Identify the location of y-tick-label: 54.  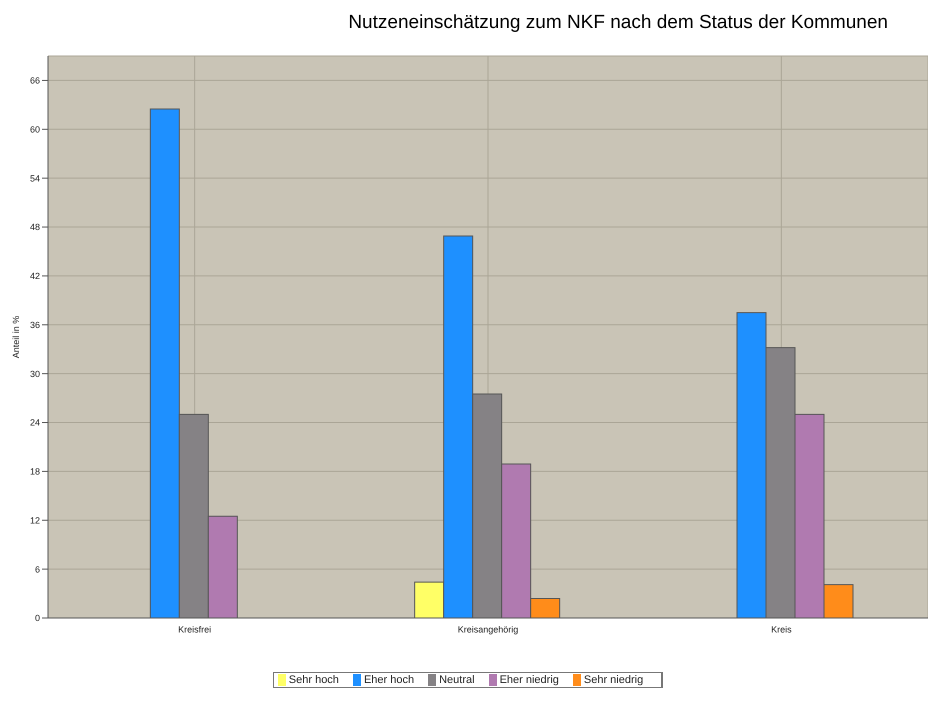
(35, 178).